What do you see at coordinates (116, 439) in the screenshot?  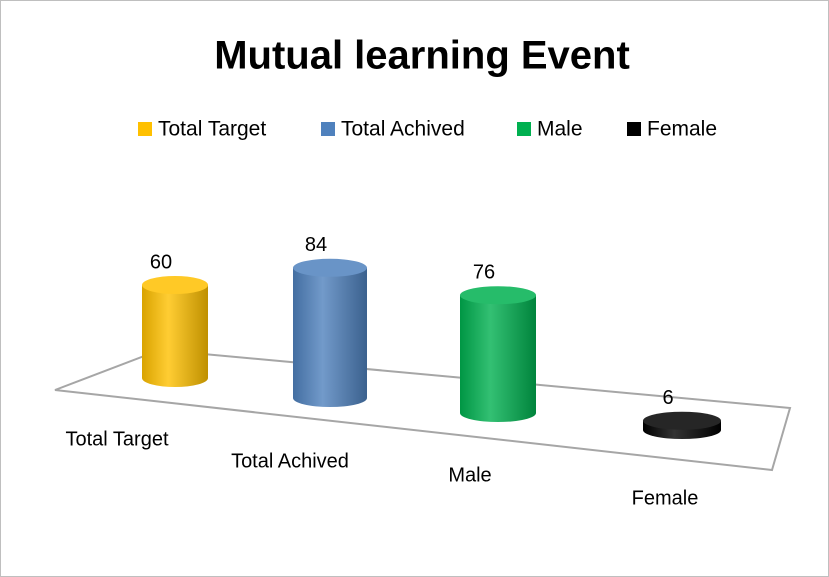 I see `category-label: Total Target` at bounding box center [116, 439].